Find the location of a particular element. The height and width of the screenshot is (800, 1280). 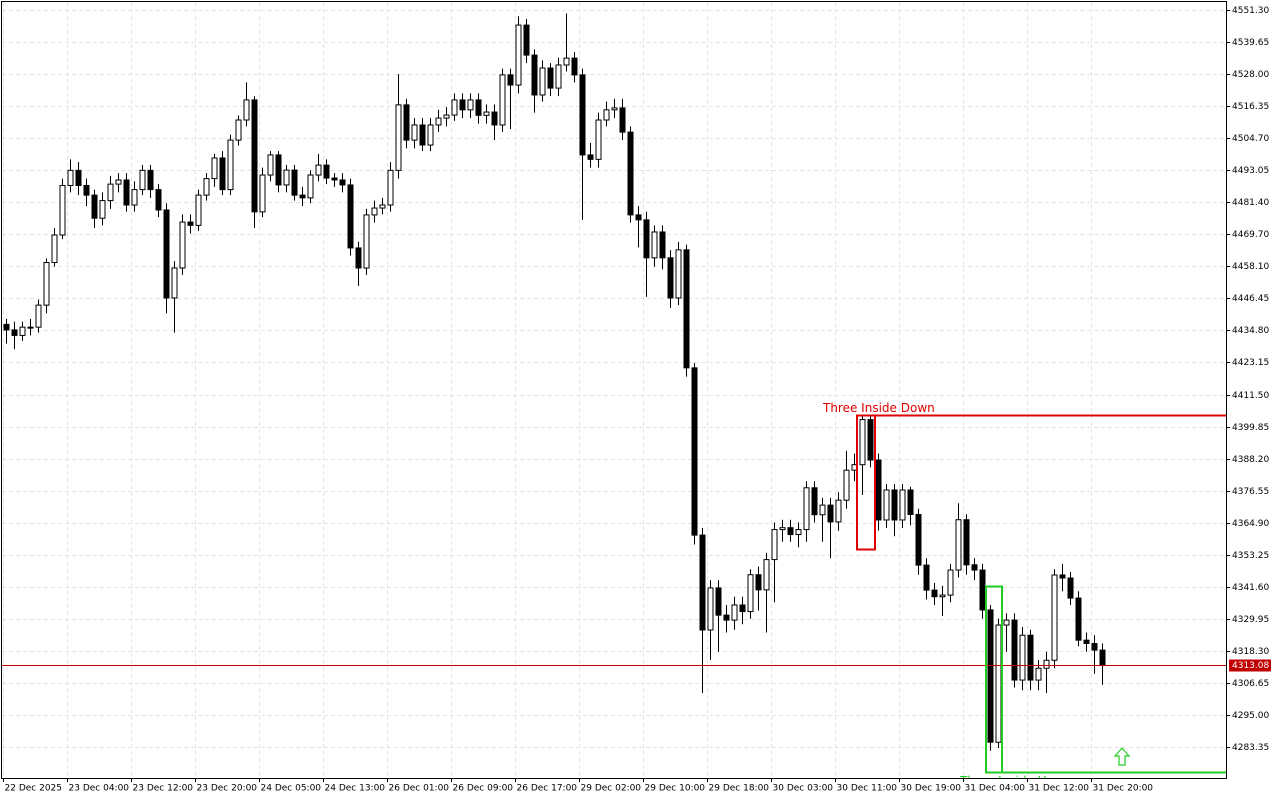

x-tick-label: 30 Dec 11:00 is located at coordinates (867, 789).